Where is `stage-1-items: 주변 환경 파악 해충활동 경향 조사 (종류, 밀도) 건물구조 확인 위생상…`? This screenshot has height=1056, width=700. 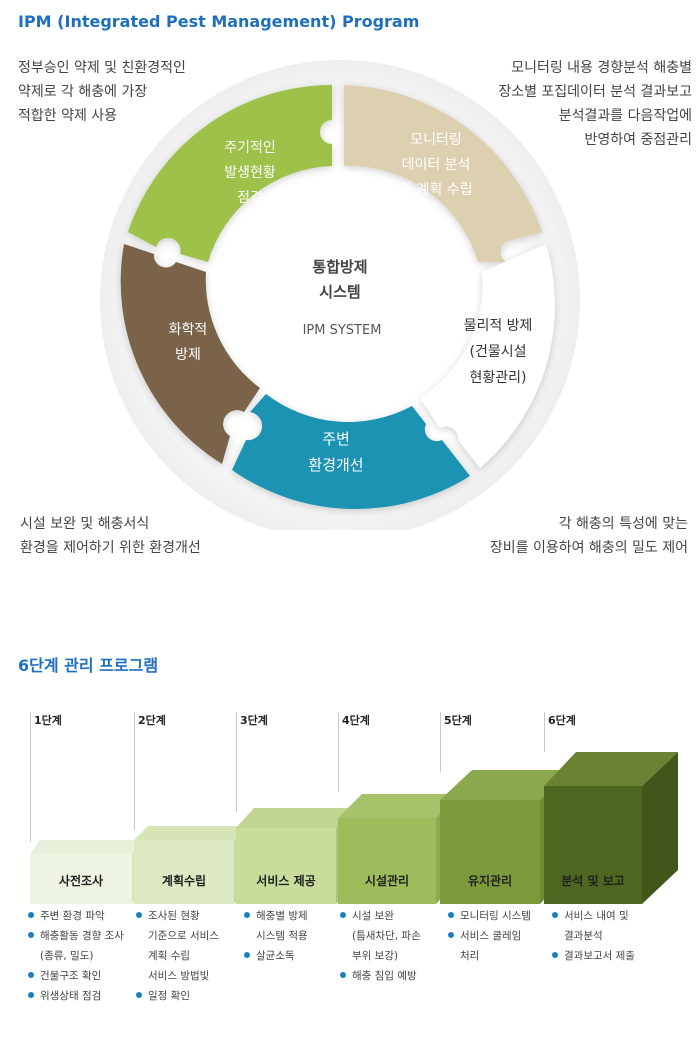 stage-1-items: 주변 환경 파악 해충활동 경향 조사 (종류, 밀도) 건물구조 확인 위생상… is located at coordinates (82, 956).